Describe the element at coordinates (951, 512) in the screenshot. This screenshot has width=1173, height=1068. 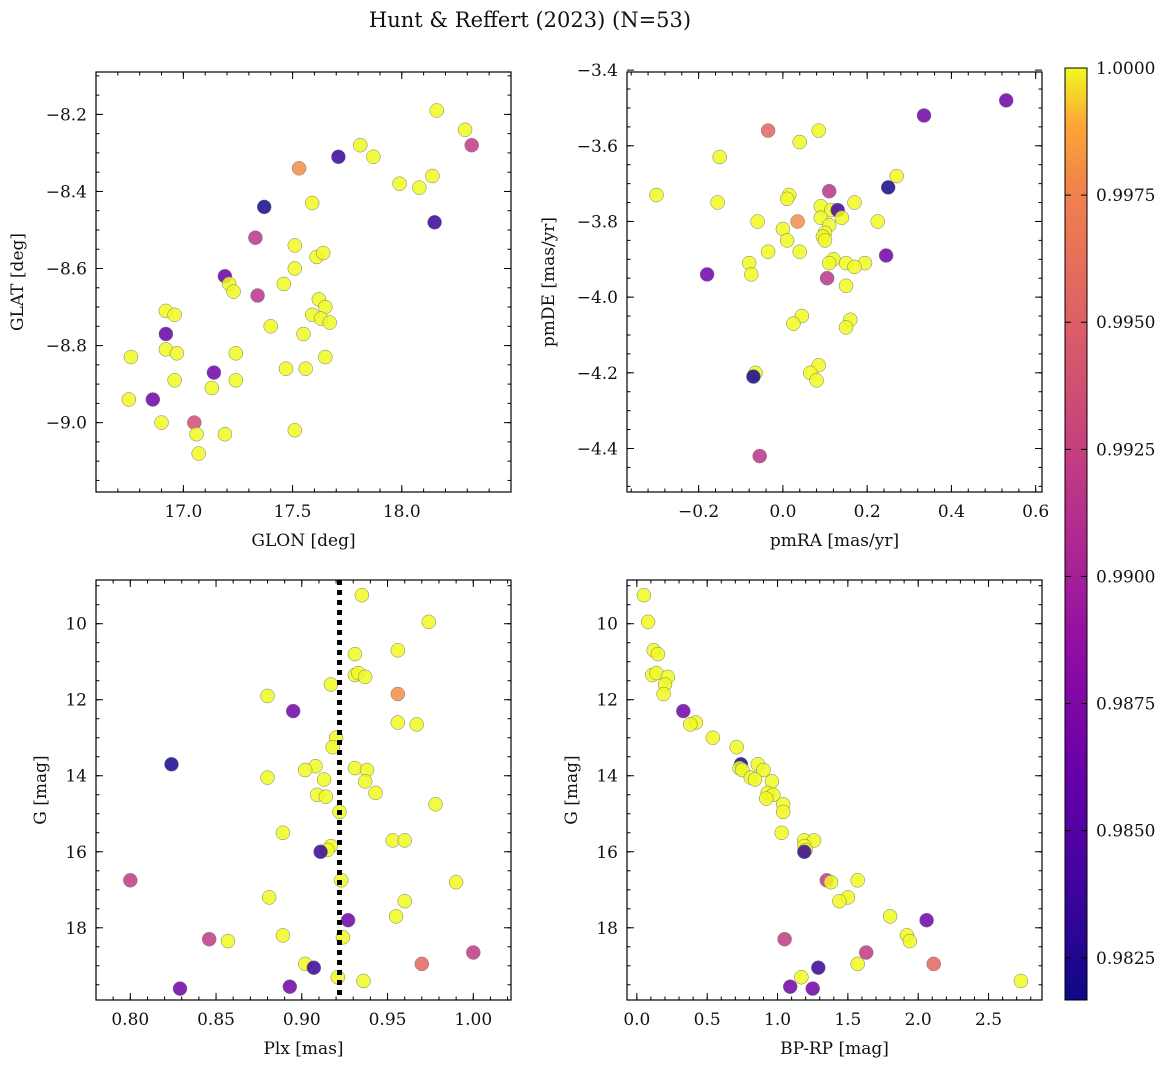
I see `pmra-pmde-xtick-label: 0.4` at that location.